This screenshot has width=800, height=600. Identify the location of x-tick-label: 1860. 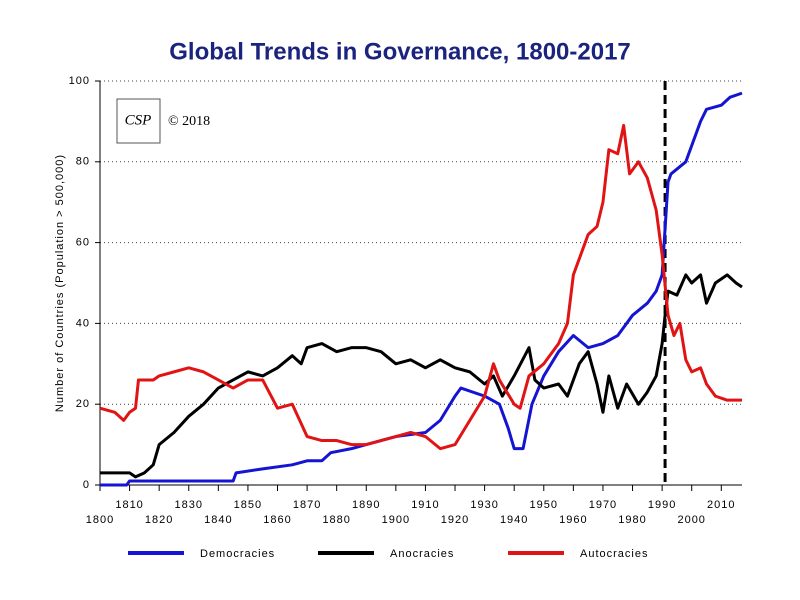
(277, 520).